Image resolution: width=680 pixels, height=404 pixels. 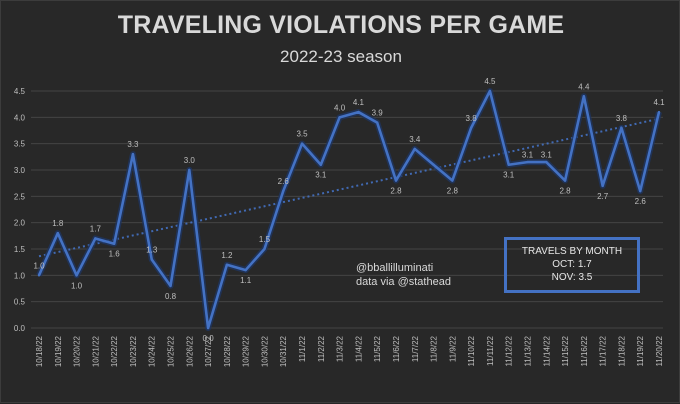 I want to click on x-tick-label: 11/17/22, so click(x=603, y=350).